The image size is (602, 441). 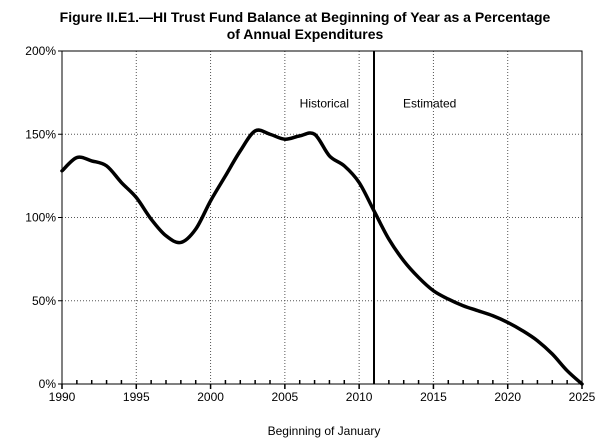 I want to click on y-tick-label-50: 50%, so click(x=44, y=301).